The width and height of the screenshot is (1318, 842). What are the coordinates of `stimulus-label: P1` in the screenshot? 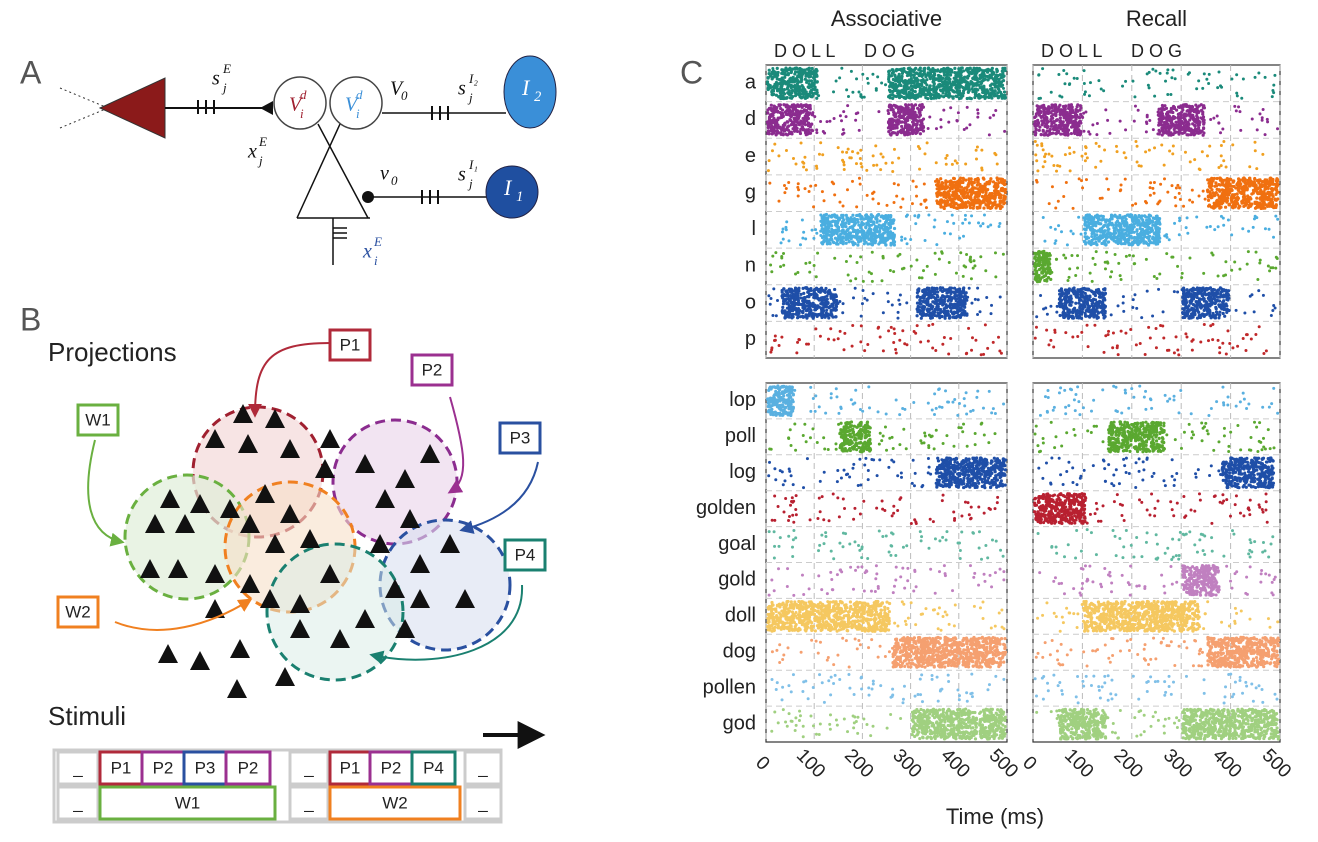 It's located at (350, 767).